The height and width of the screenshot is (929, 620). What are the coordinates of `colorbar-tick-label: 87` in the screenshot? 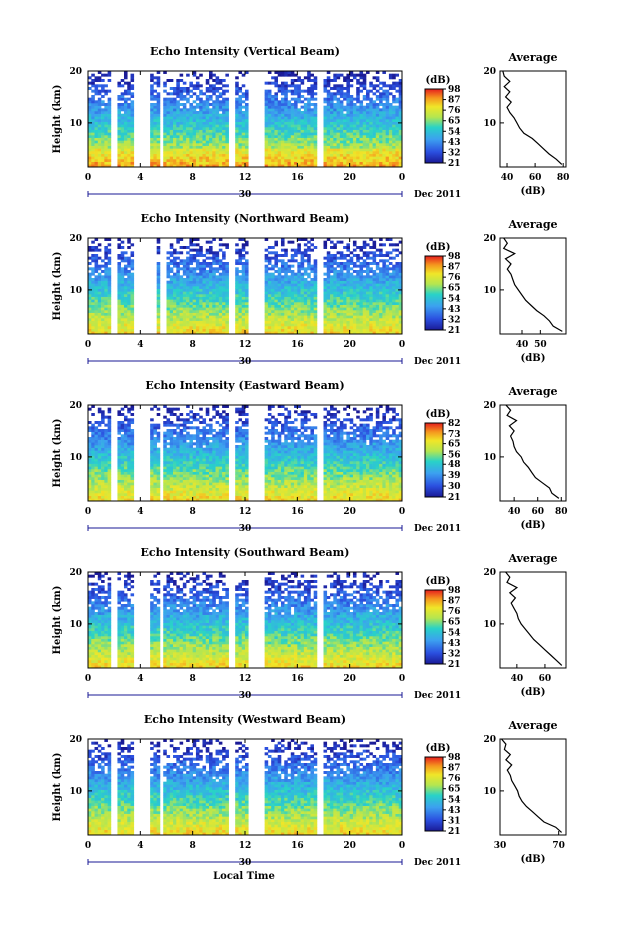 It's located at (454, 101).